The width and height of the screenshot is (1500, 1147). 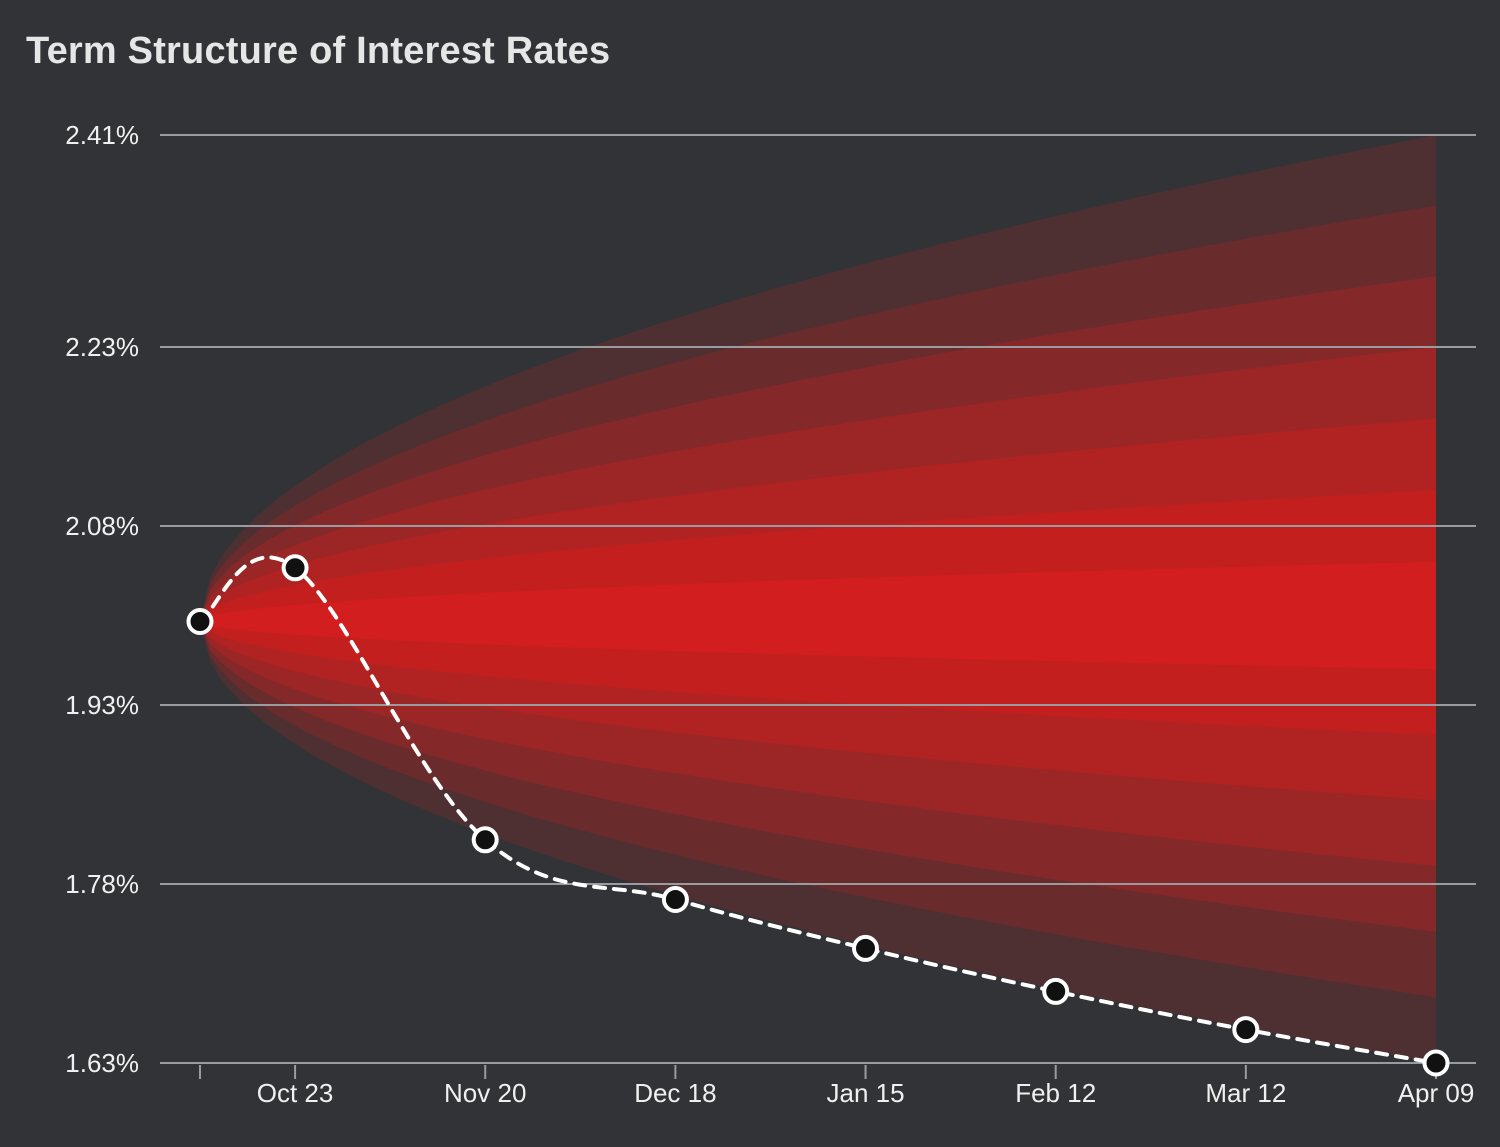 What do you see at coordinates (318, 51) in the screenshot?
I see `chart-title: Term Structure of Interest Rates` at bounding box center [318, 51].